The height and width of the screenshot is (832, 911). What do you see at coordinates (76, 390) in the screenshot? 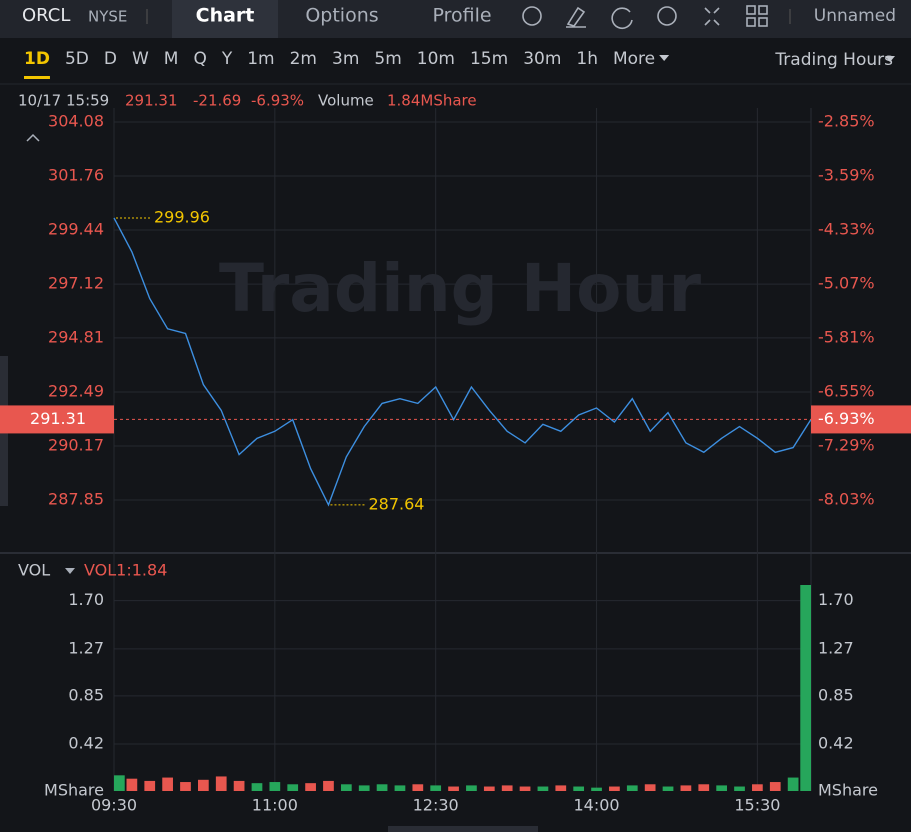
I see `y-tick-label: 292.49` at bounding box center [76, 390].